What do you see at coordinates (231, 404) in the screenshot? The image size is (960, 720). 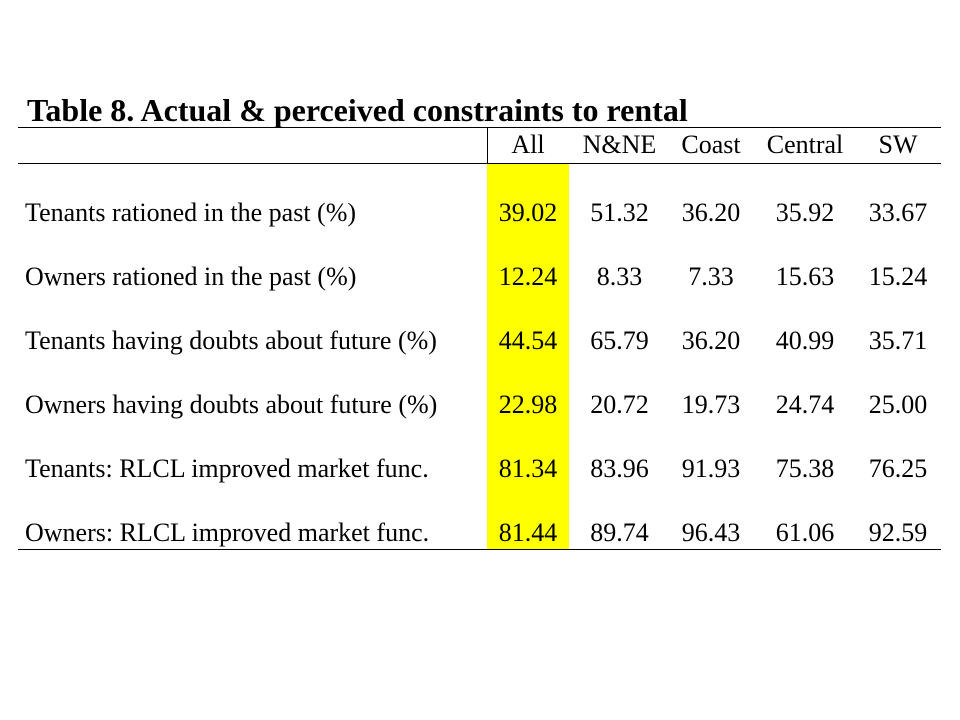 I see `row-label: Owners having doubts about future (%)` at bounding box center [231, 404].